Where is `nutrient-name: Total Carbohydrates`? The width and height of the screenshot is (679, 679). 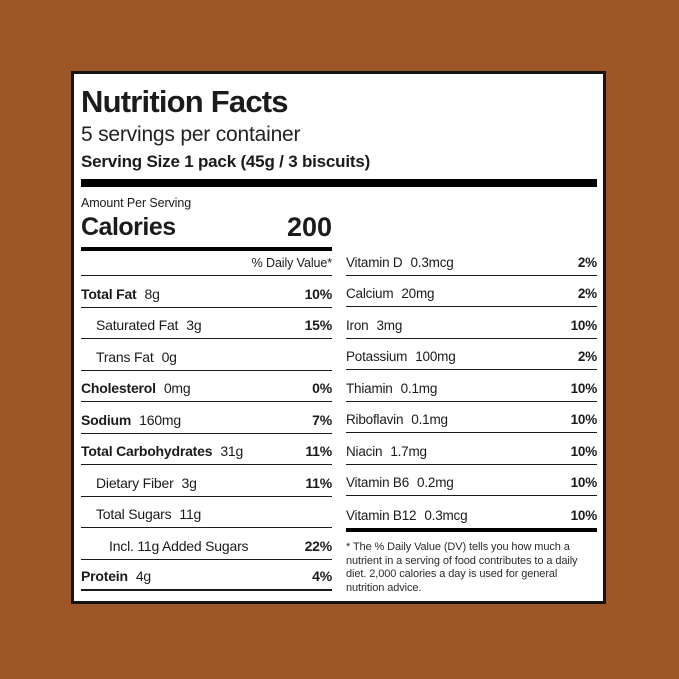
nutrient-name: Total Carbohydrates is located at coordinates (147, 451).